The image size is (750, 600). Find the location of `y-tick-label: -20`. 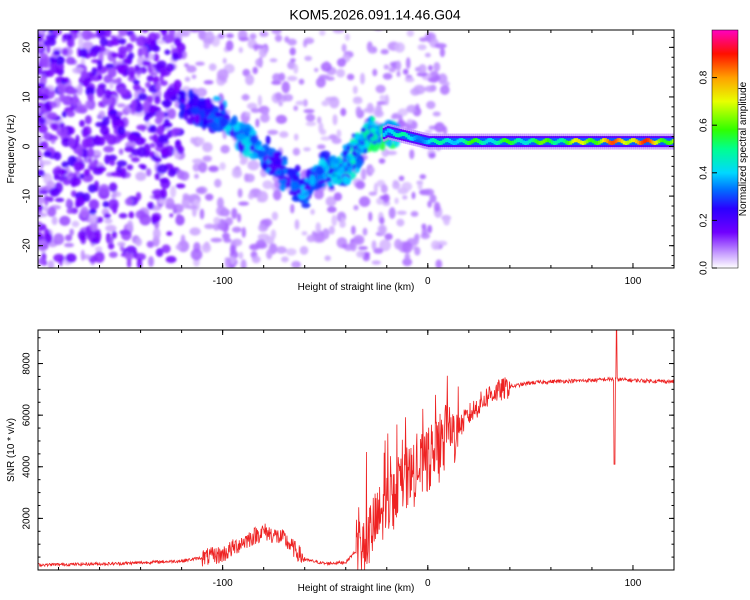

y-tick-label: -20 is located at coordinates (27, 245).